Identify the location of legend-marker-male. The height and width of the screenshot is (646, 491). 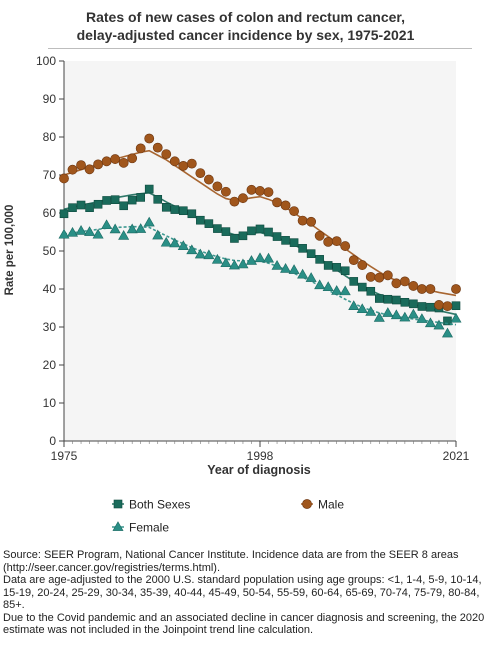
(307, 504).